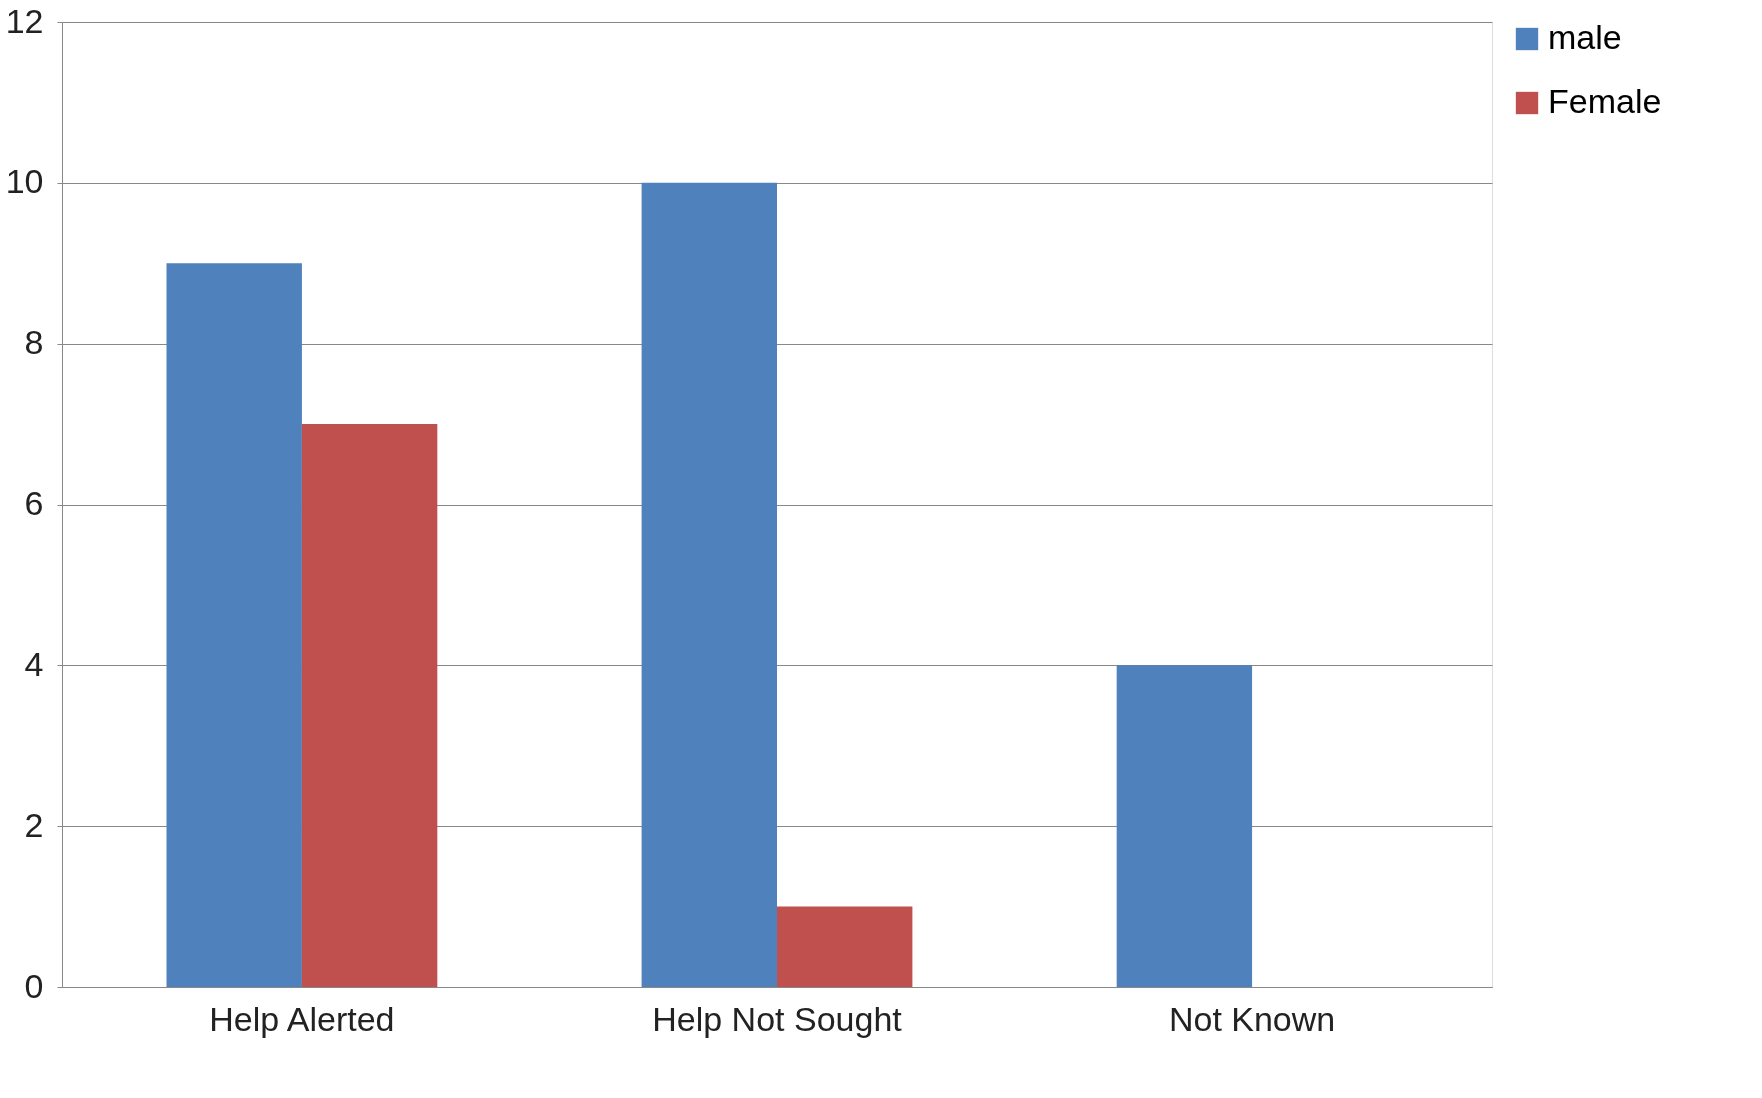 The width and height of the screenshot is (1762, 1098). Describe the element at coordinates (1605, 101) in the screenshot. I see `legend-label: Female` at that location.